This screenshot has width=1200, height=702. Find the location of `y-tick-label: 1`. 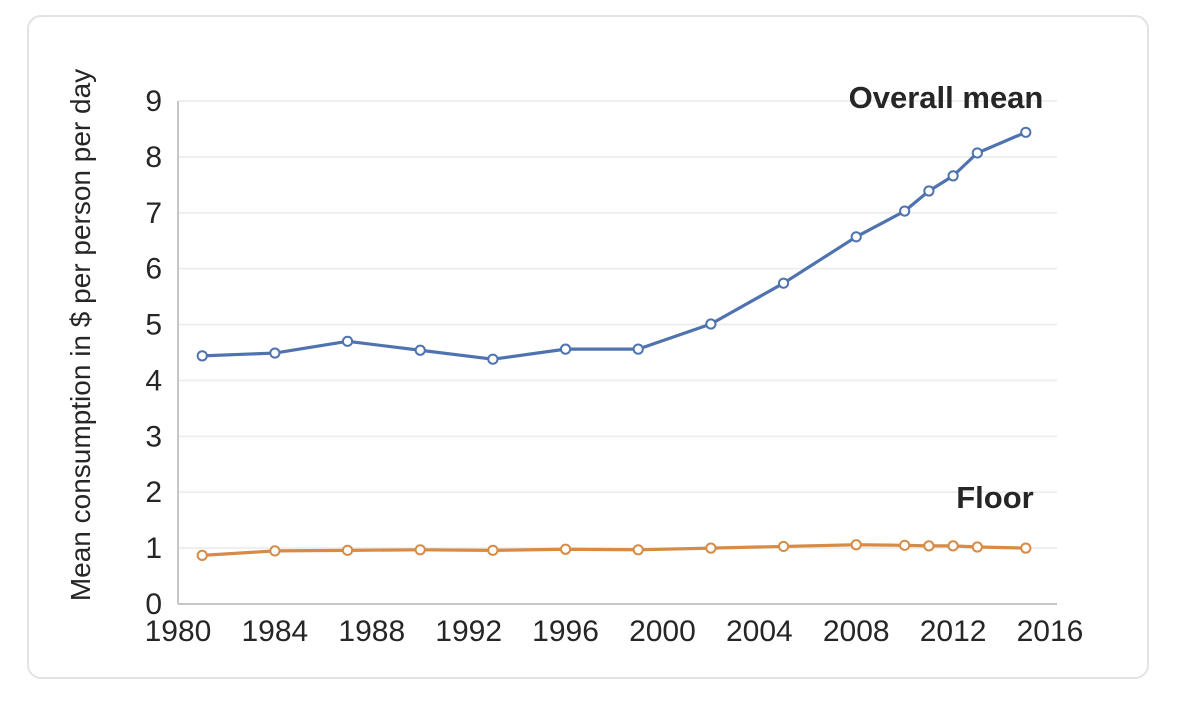

y-tick-label: 1 is located at coordinates (153, 548).